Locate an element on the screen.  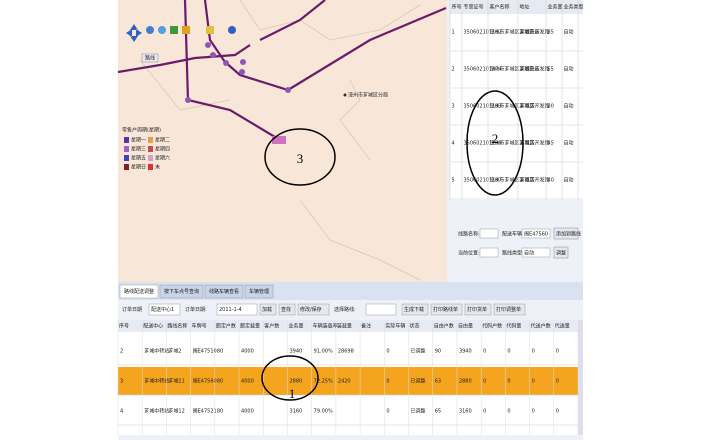
button-label: 生成下载 is located at coordinates (414, 309).